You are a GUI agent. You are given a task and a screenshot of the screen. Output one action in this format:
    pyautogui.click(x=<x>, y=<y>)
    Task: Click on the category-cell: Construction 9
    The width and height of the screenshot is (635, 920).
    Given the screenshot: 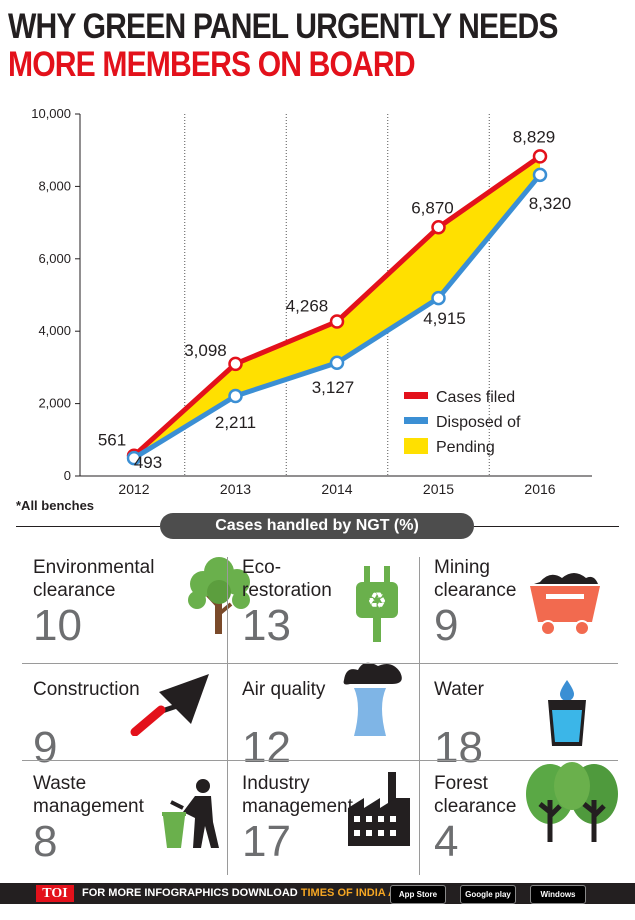 What is the action you would take?
    pyautogui.click(x=128, y=731)
    